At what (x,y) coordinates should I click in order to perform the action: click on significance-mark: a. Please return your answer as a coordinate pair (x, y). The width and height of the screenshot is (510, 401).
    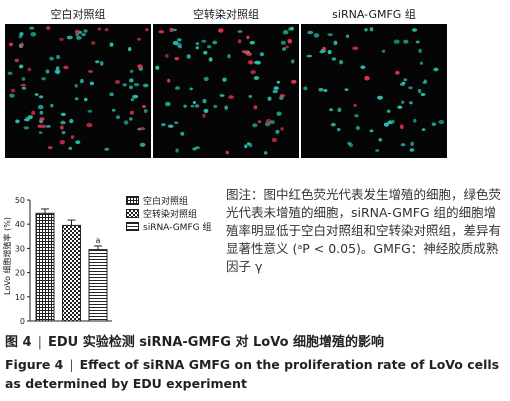
    Looking at the image, I should click on (98, 240).